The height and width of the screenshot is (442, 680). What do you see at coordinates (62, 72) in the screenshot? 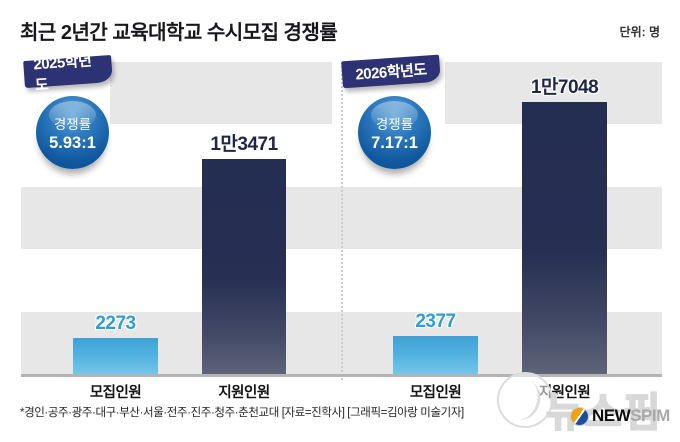
I see `year-ribbon-label: 2025학년도` at bounding box center [62, 72].